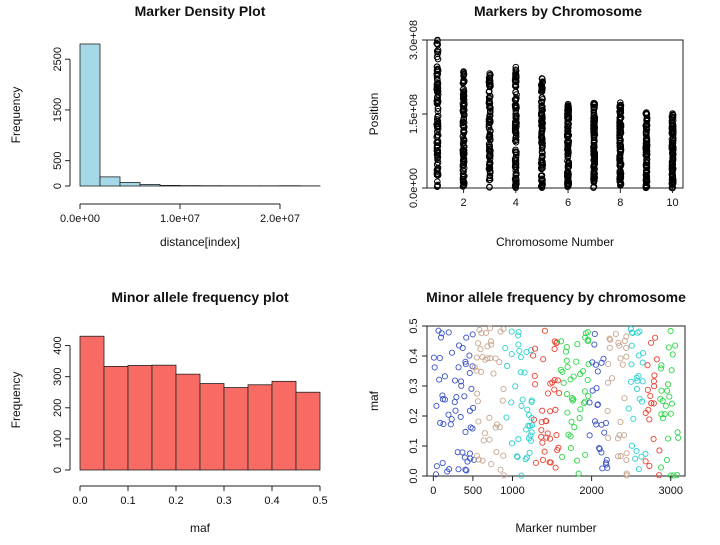 Image resolution: width=720 pixels, height=545 pixels. What do you see at coordinates (223, 501) in the screenshot?
I see `x-tick-label: 0.3` at bounding box center [223, 501].